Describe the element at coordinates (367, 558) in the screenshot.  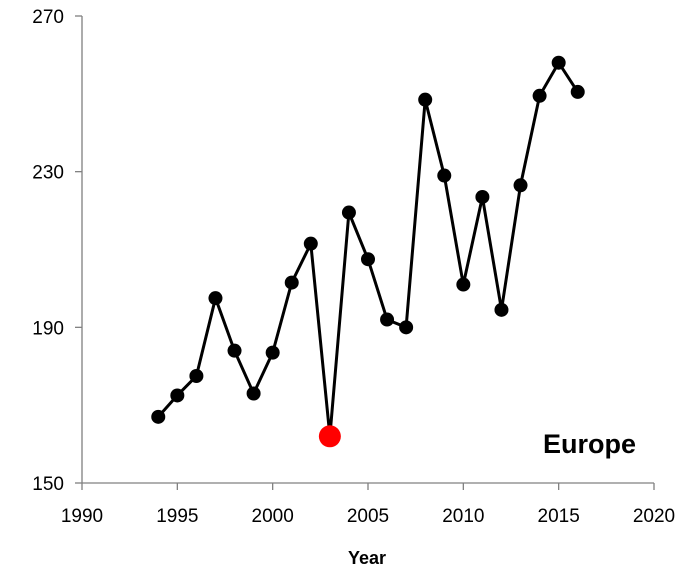
I see `x-axis-title: Year` at that location.